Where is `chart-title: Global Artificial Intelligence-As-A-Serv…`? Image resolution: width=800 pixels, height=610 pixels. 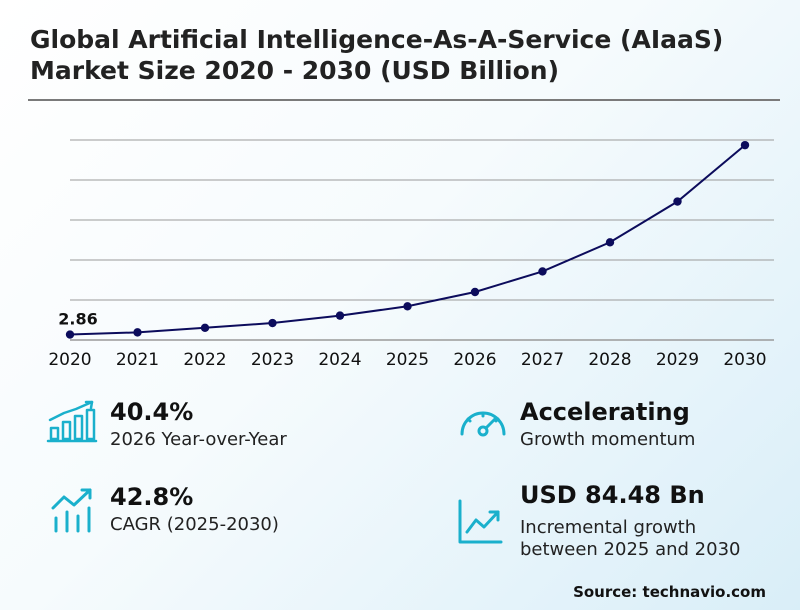
chart-title: Global Artificial Intelligence-As-A-Serv… is located at coordinates (377, 55).